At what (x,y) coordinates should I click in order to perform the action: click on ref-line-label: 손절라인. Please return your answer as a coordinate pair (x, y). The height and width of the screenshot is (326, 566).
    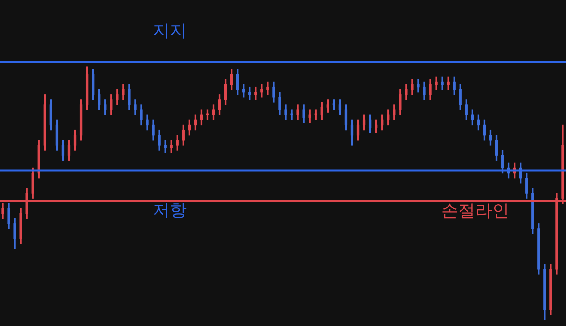
    Looking at the image, I should click on (475, 212).